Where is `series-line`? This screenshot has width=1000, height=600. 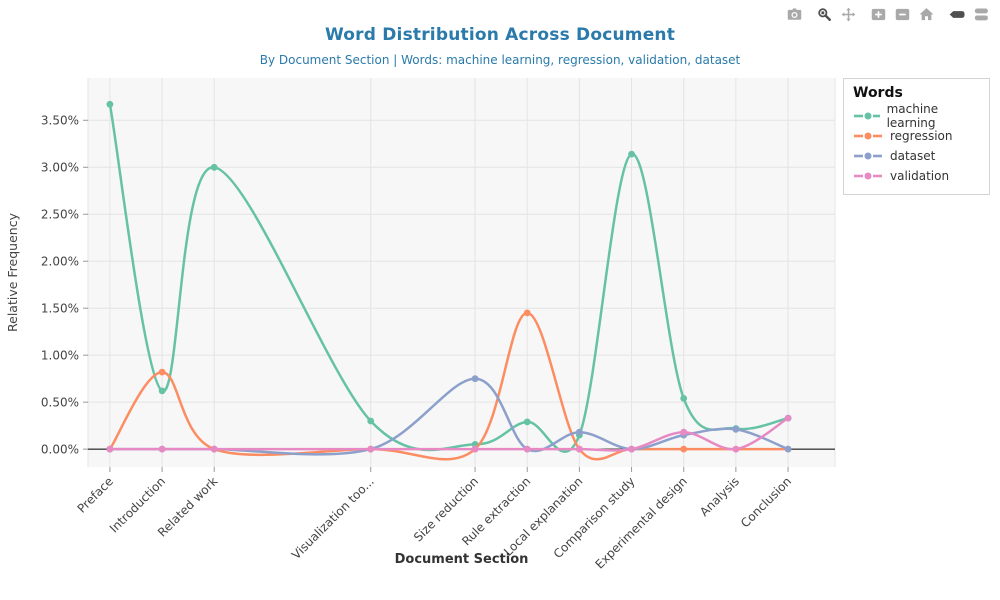
series-line is located at coordinates (449, 434).